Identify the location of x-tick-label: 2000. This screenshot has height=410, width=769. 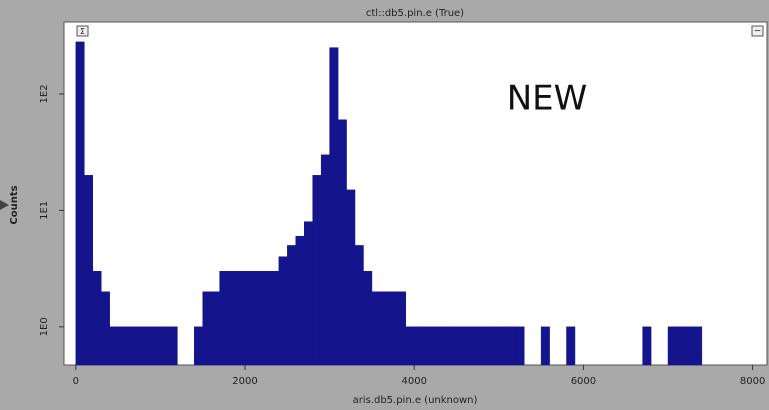
(244, 381).